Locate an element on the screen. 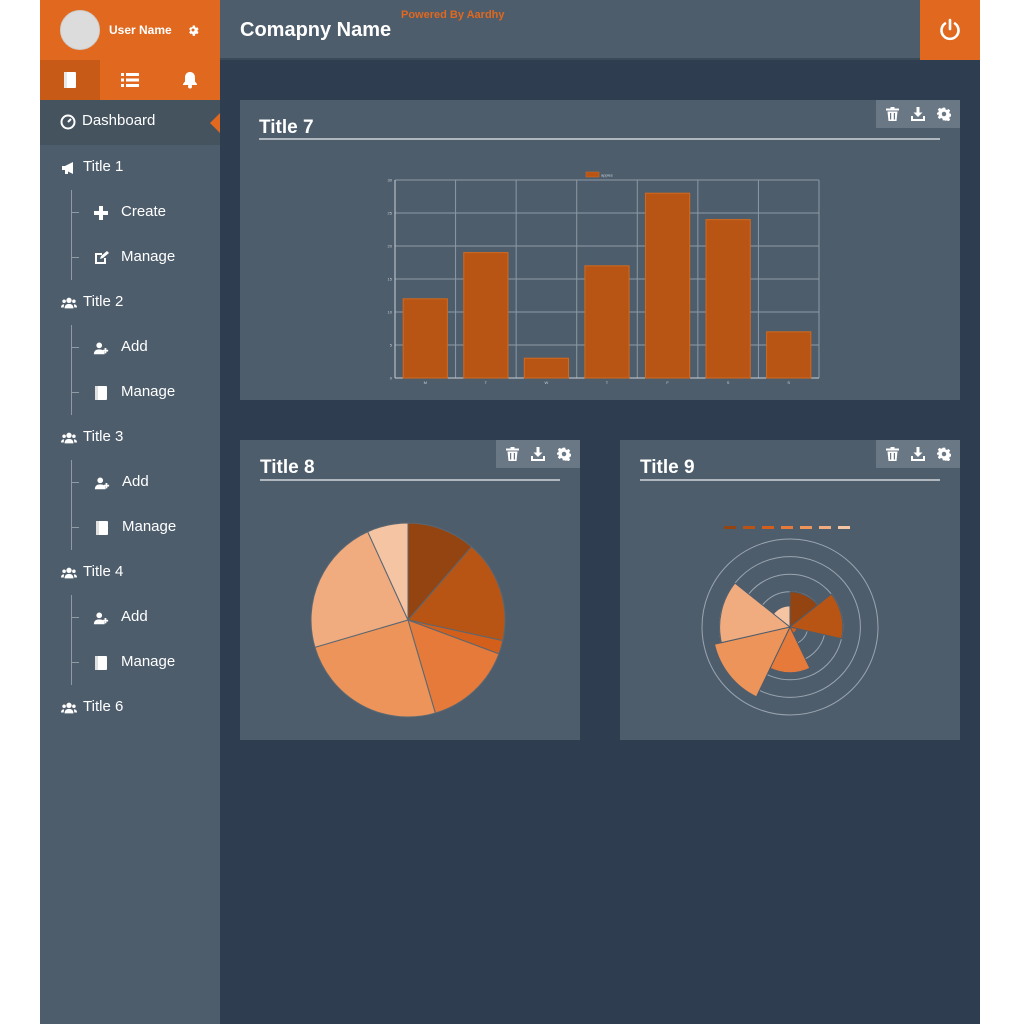 Image resolution: width=1024 pixels, height=1024 pixels. sidebar-item-dashboard: Dashboard is located at coordinates (130, 122).